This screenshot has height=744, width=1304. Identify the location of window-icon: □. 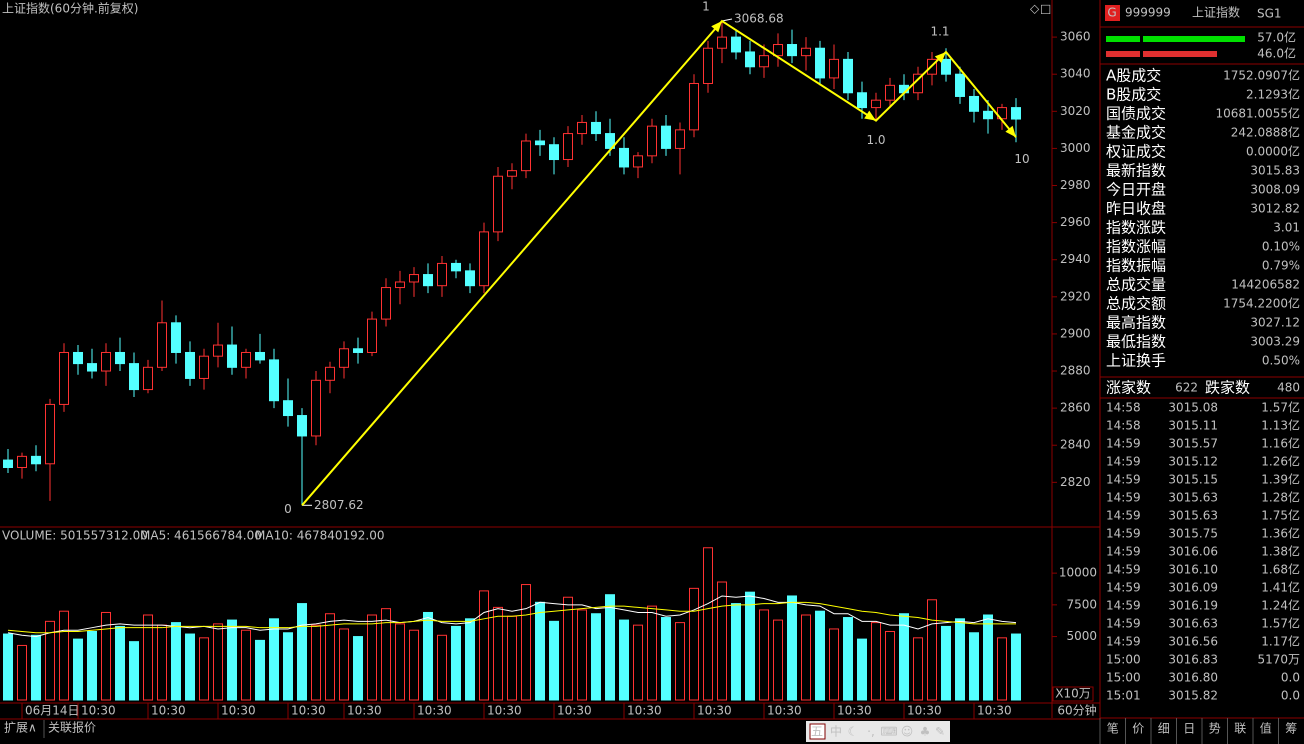
(1045, 9).